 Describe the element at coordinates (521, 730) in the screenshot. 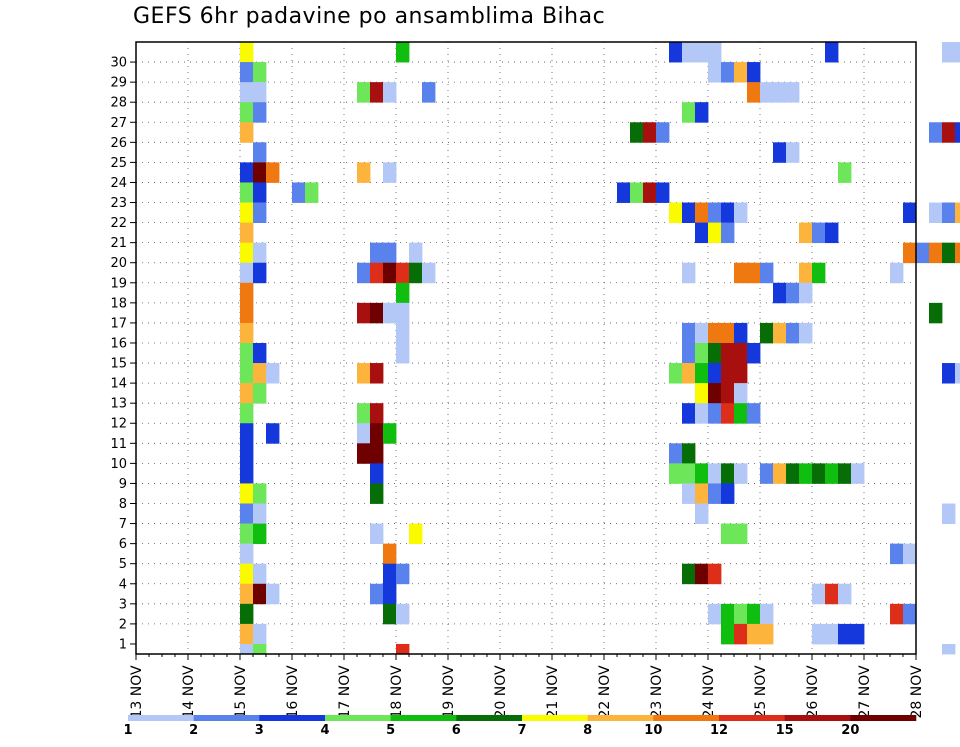

I see `legend-label: 7` at that location.